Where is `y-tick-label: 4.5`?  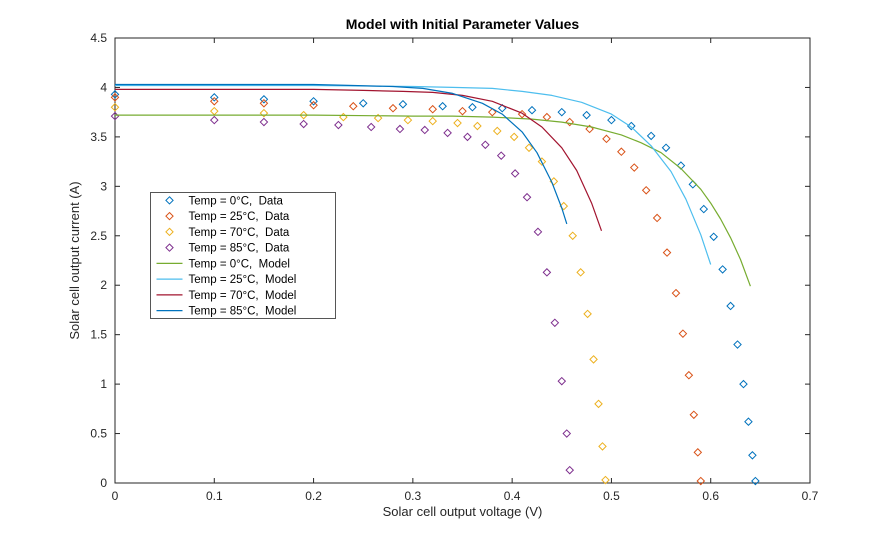
y-tick-label: 4.5 is located at coordinates (98, 38).